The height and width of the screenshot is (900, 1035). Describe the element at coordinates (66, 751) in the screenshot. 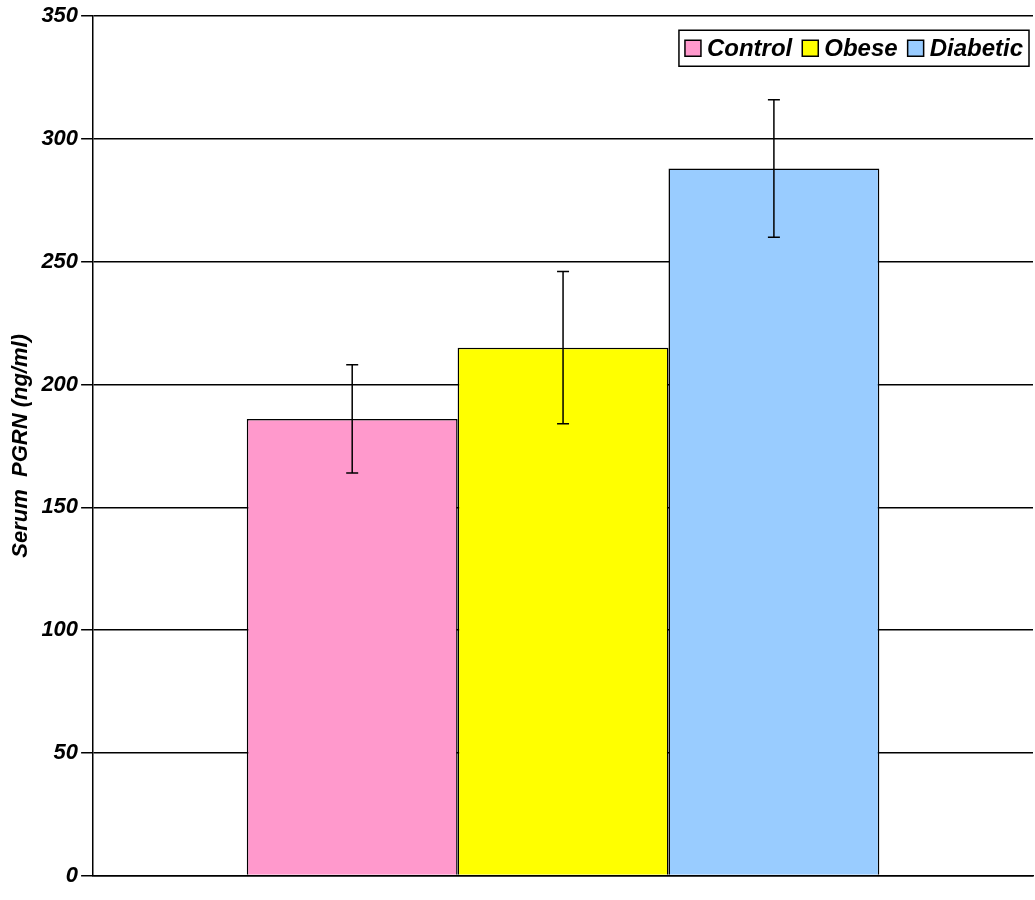

I see `y-tick-label: 50` at that location.